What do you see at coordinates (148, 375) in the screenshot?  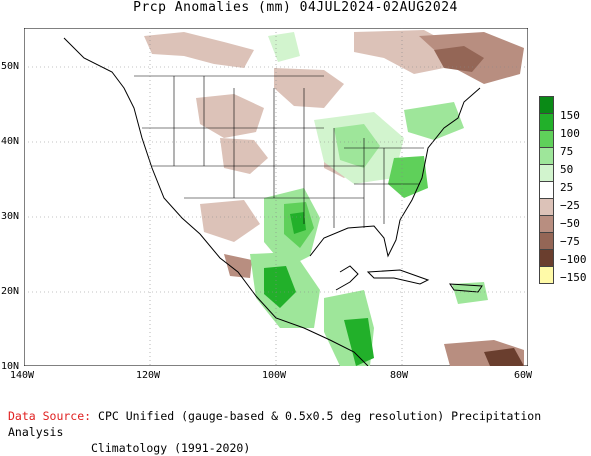 I see `lon-label-120w: 120W` at bounding box center [148, 375].